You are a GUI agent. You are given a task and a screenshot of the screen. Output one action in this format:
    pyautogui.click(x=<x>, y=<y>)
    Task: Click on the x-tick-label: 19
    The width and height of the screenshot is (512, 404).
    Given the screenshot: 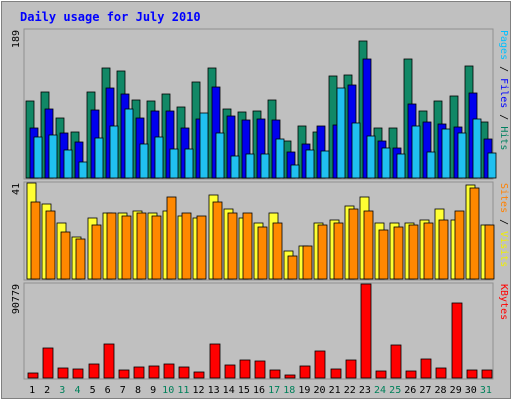 What is the action you would take?
    pyautogui.click(x=304, y=390)
    